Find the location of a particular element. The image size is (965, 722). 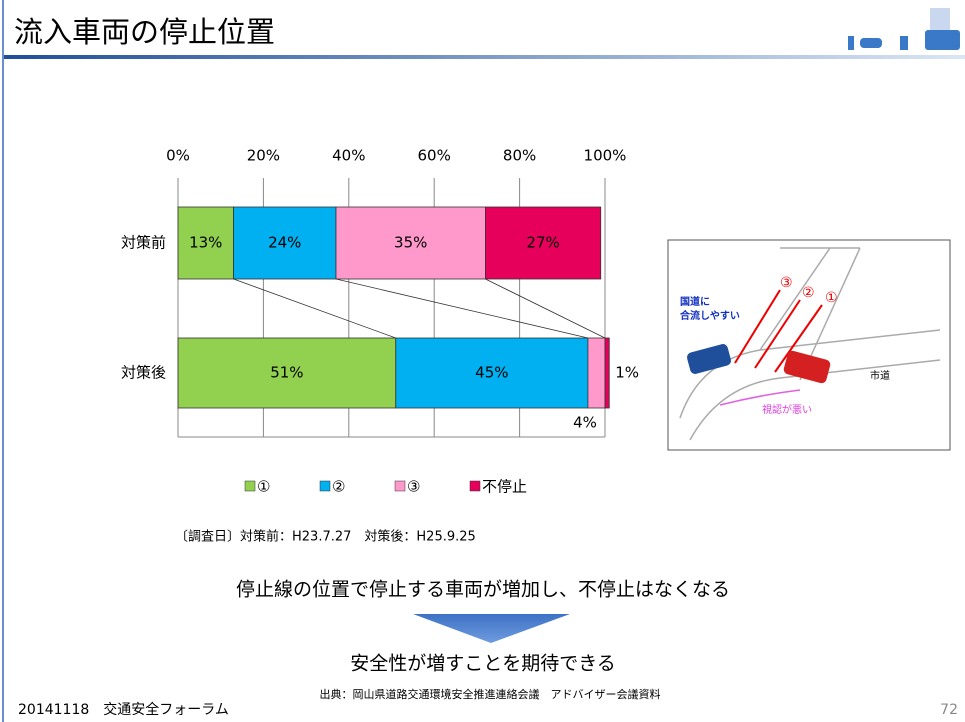

page-number: 72 is located at coordinates (949, 710).